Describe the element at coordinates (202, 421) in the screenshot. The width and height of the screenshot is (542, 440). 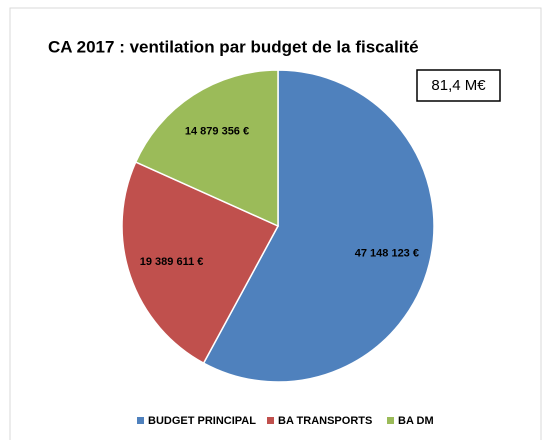
I see `legend-label: BUDGET PRINCIPAL` at that location.